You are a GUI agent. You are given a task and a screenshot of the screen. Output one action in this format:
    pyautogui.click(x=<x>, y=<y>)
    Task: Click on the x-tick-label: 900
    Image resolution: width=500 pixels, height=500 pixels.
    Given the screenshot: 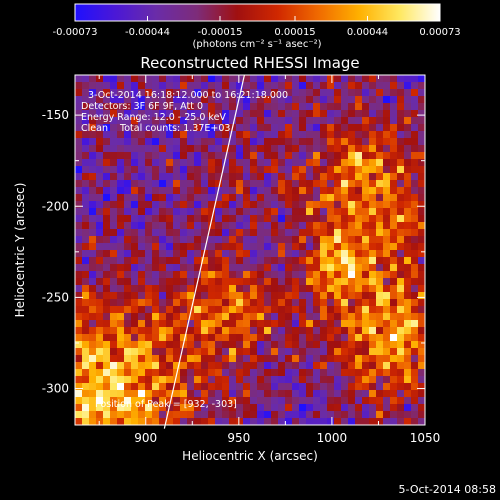 What is the action you would take?
    pyautogui.click(x=145, y=438)
    